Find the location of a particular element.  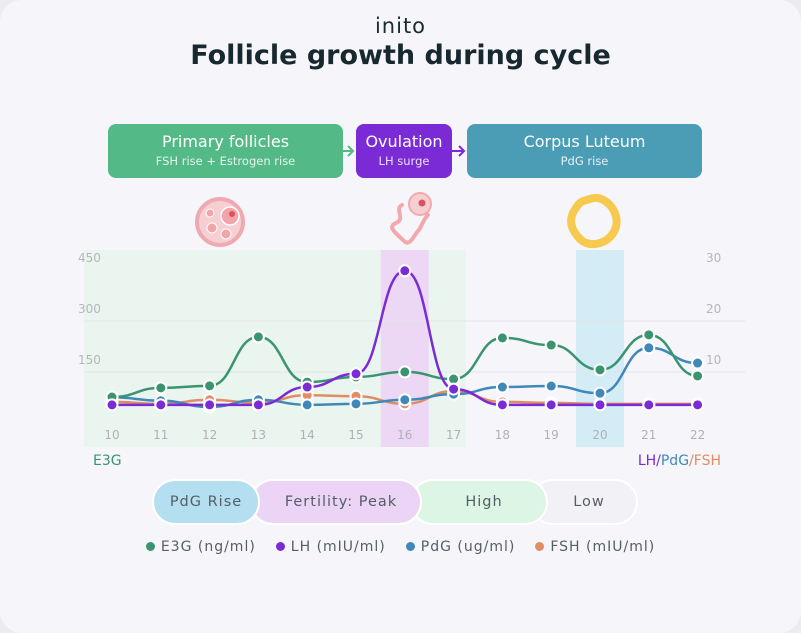

legend-label: PdG (ug/ml) is located at coordinates (468, 547).